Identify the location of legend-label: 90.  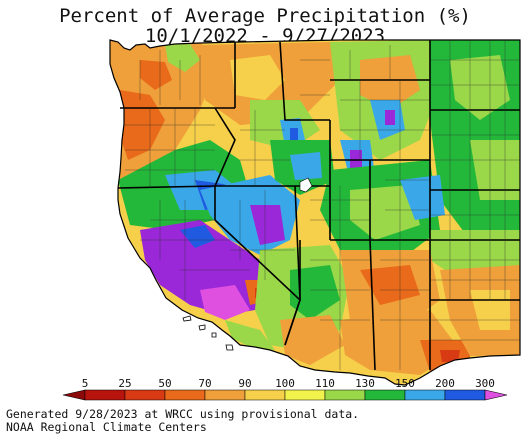
(244, 383).